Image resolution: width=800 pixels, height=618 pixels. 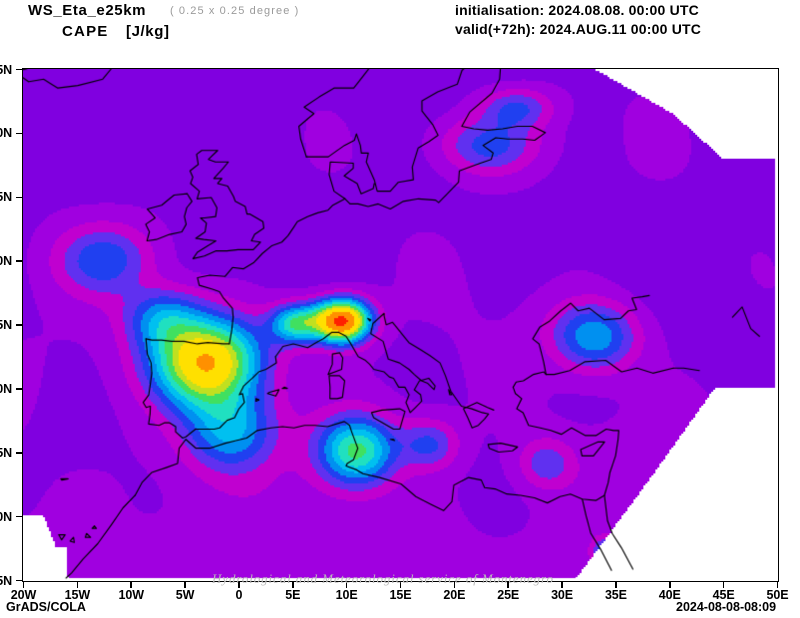 What do you see at coordinates (131, 595) in the screenshot?
I see `x-axis-label: 10W` at bounding box center [131, 595].